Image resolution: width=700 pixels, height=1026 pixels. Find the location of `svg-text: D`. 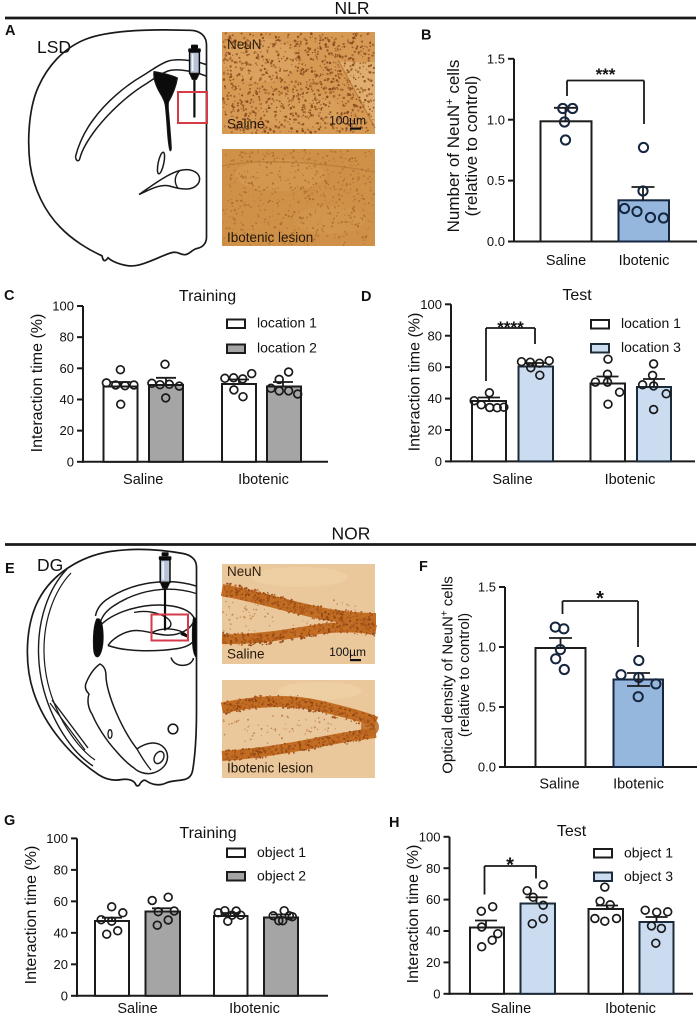

svg-text: D is located at coordinates (366, 297).